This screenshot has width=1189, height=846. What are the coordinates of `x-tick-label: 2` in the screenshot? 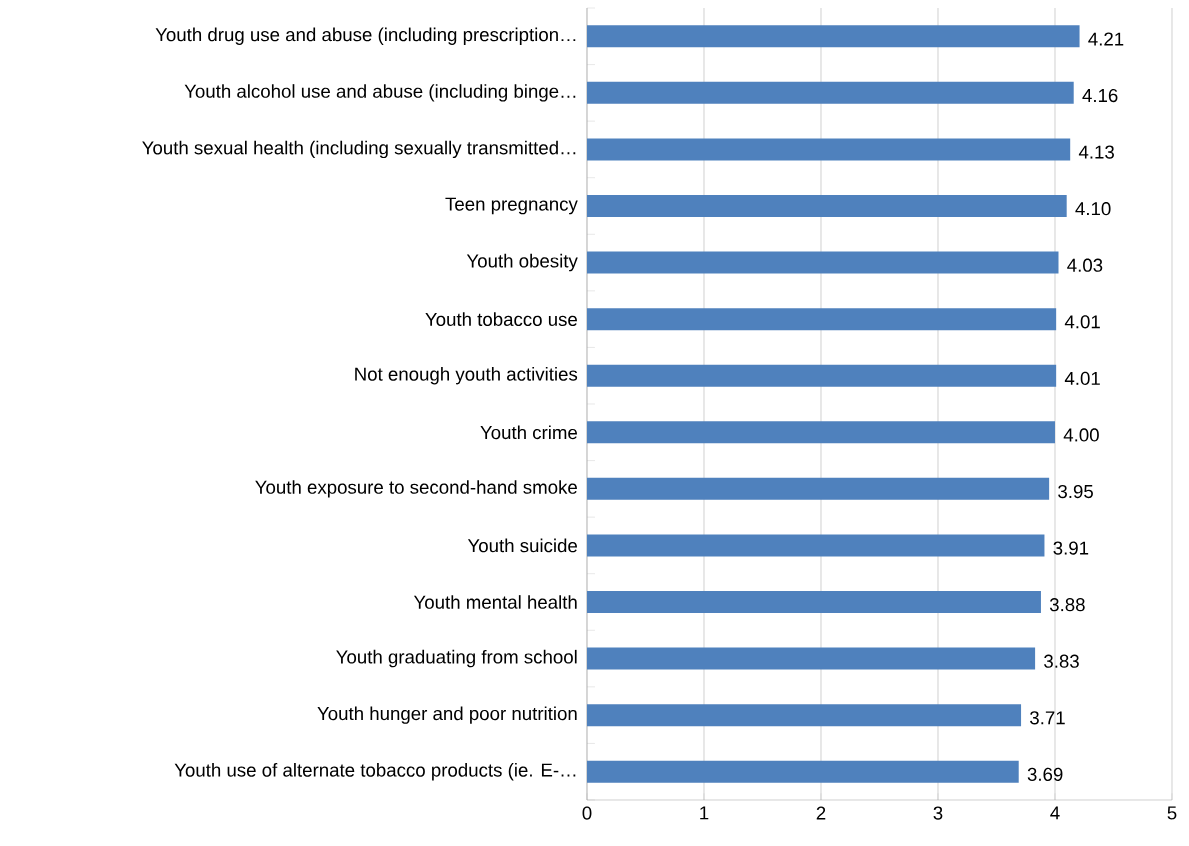 It's located at (821, 813).